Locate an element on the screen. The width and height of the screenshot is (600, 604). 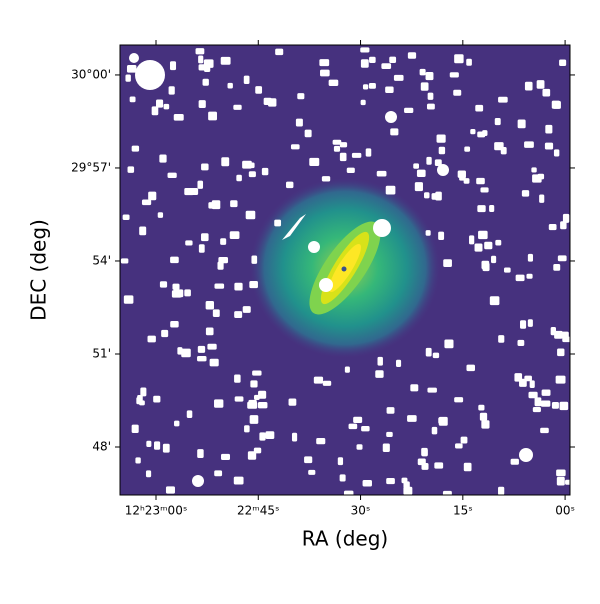
y-tick-label: 51' is located at coordinates (101, 353).